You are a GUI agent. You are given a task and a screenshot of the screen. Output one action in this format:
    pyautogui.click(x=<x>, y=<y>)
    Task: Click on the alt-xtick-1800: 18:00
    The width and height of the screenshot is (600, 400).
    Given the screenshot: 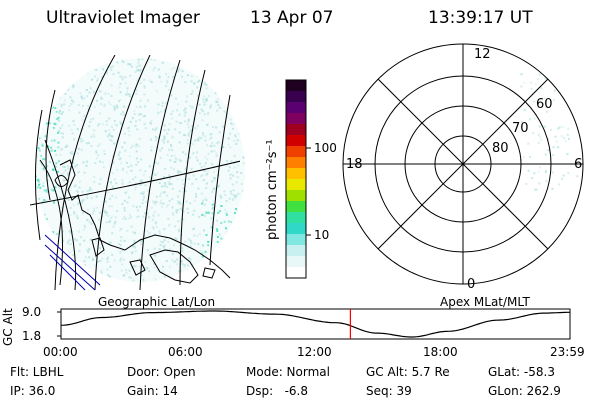 What is the action you would take?
    pyautogui.click(x=440, y=352)
    